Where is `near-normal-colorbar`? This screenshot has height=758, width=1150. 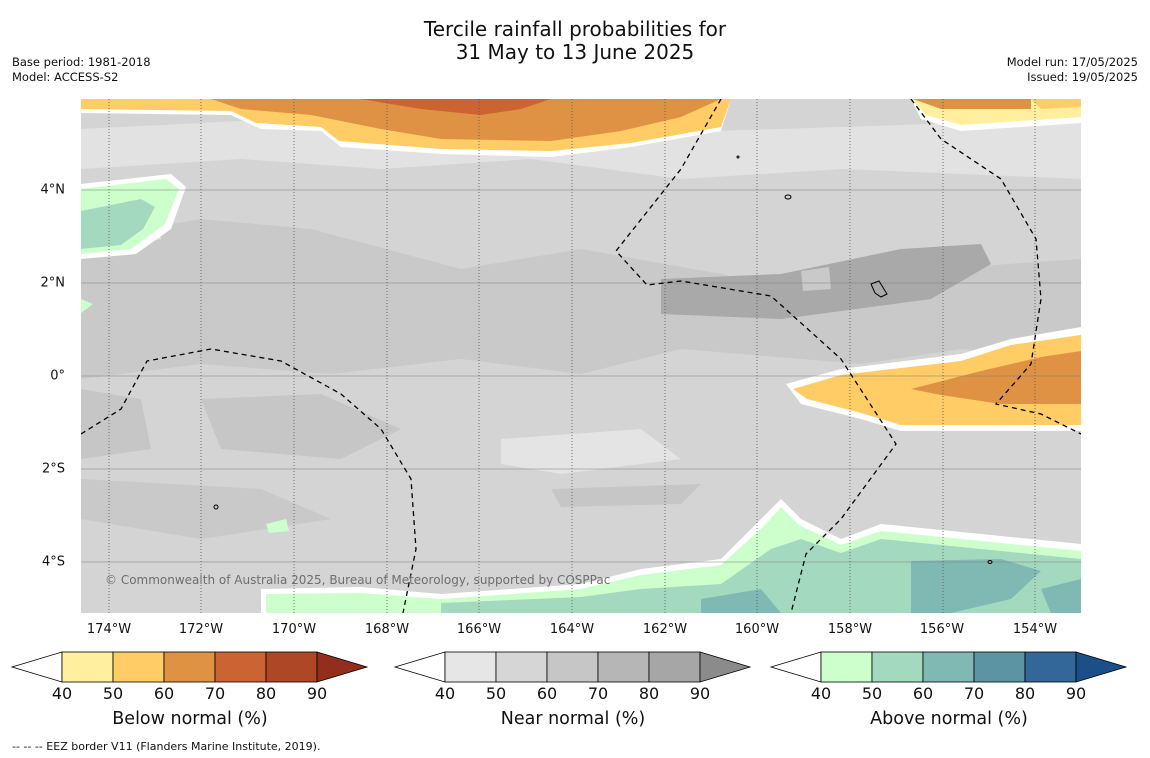 near-normal-colorbar is located at coordinates (572, 667).